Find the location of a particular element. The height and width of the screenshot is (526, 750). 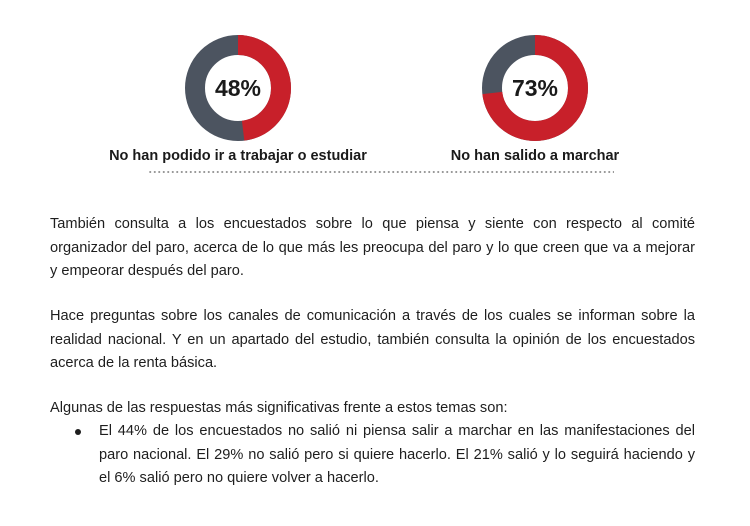

donut-svg: 48% is located at coordinates (238, 88).